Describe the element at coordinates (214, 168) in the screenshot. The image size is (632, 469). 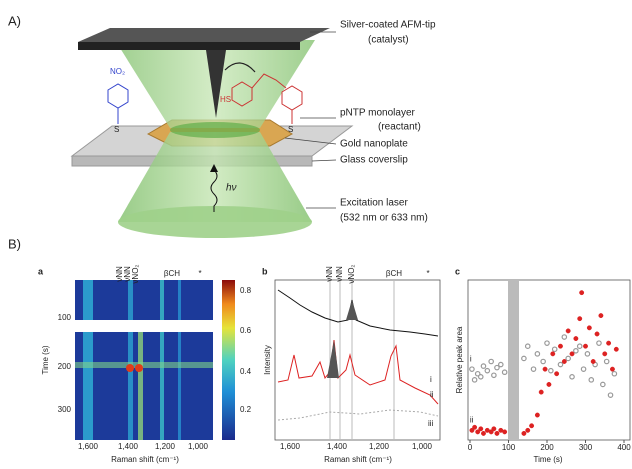
I see `photon-arrow` at that location.